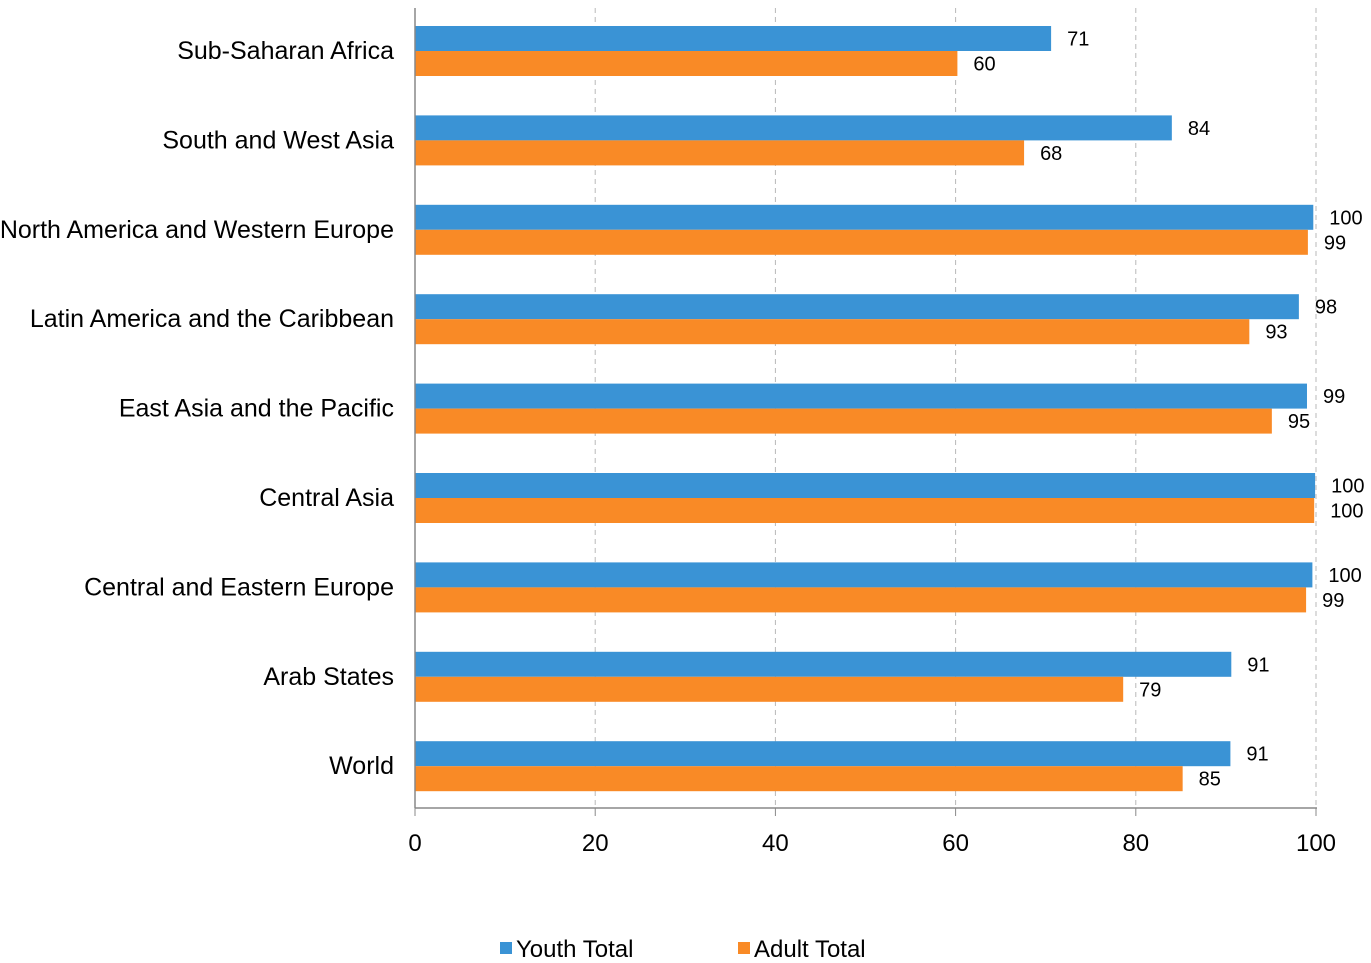  Describe the element at coordinates (810, 949) in the screenshot. I see `legend-label: Adult Total` at that location.